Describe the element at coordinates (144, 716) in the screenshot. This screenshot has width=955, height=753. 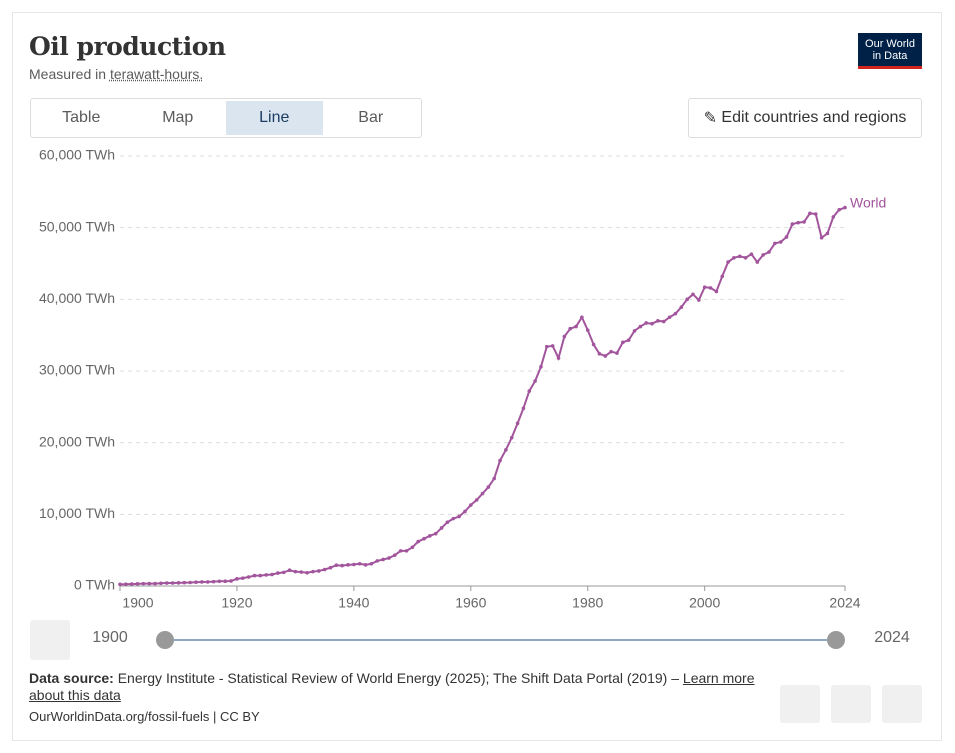
I see `license: OurWorldinData.org/fossil-fuels | CC BY` at that location.